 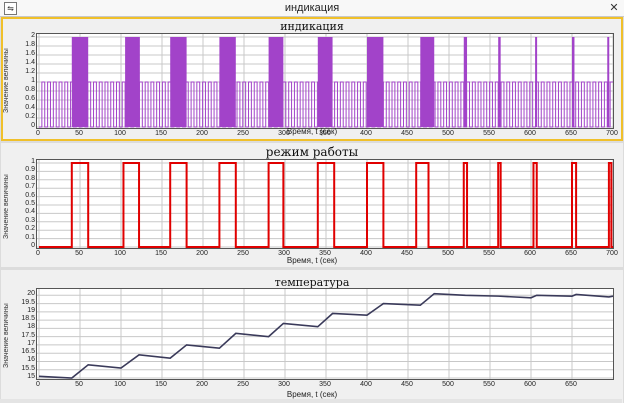 What do you see at coordinates (10, 8) in the screenshot?
I see `app-icon: ⇋` at bounding box center [10, 8].